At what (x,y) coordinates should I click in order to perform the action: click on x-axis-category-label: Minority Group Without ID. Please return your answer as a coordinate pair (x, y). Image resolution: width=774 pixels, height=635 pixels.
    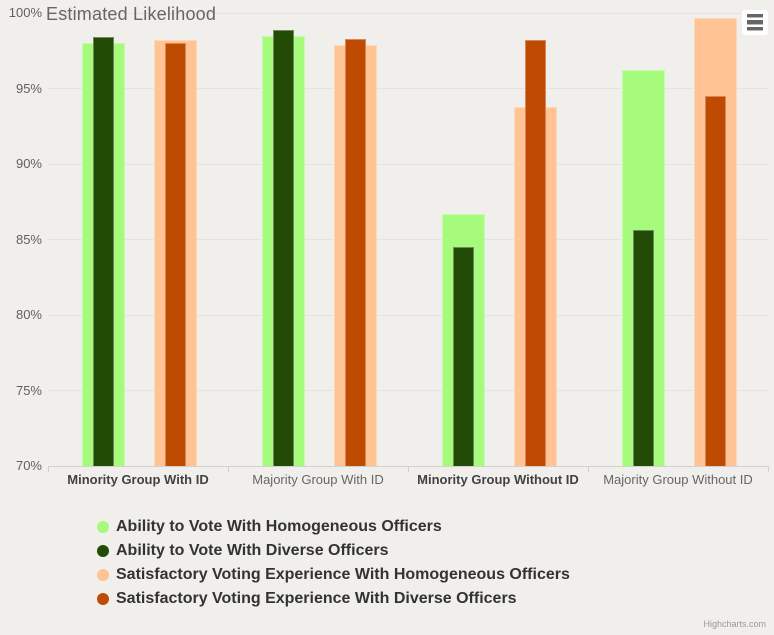
    Looking at the image, I should click on (498, 479).